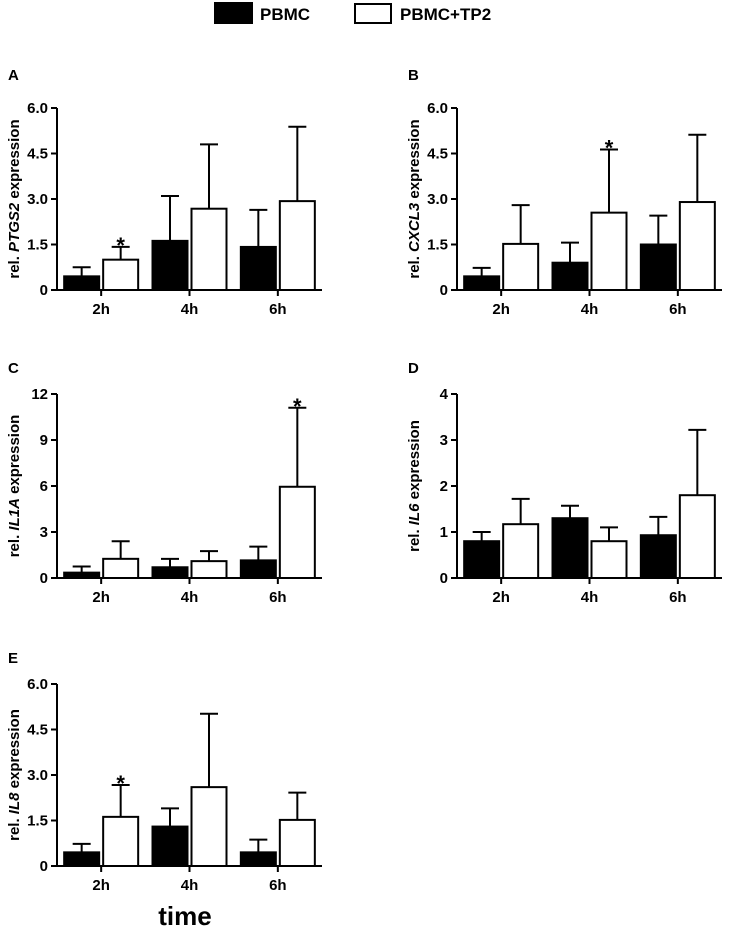 The width and height of the screenshot is (737, 935). Describe the element at coordinates (414, 227) in the screenshot. I see `panel-b-y-axis-title-gene: CXCL3` at that location.